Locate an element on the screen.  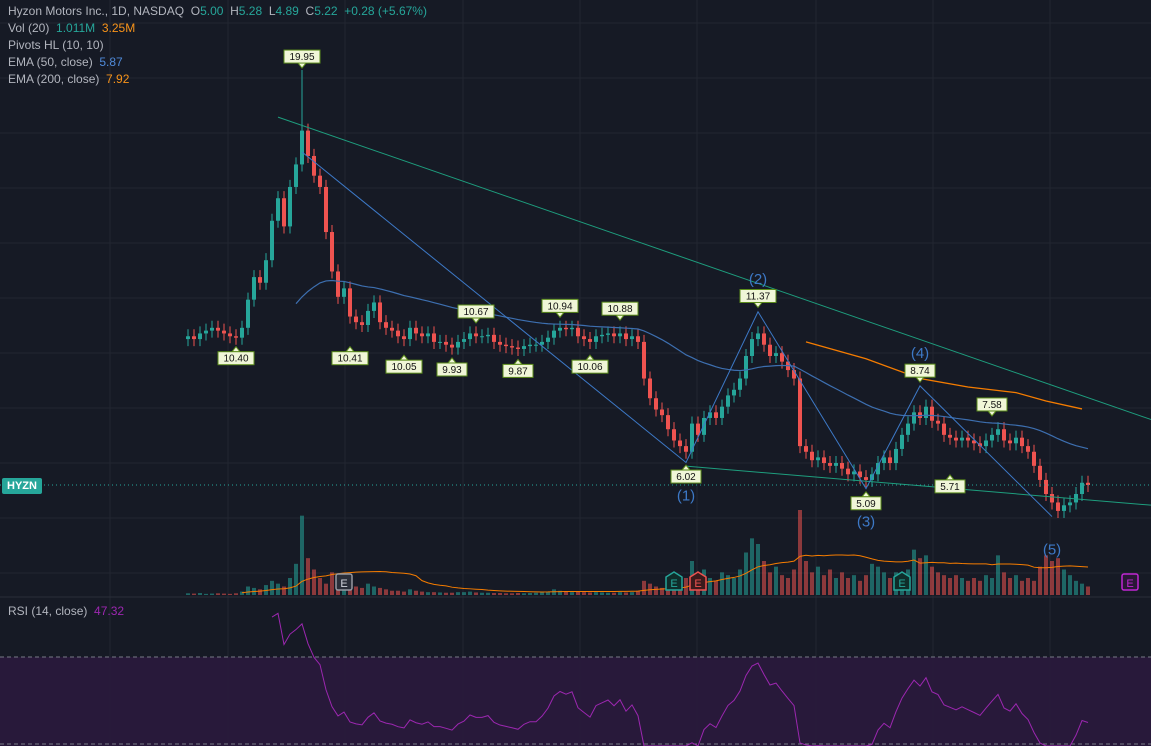
ema50-legend-row: EMA (50, close) 5.87 is located at coordinates (217, 62).